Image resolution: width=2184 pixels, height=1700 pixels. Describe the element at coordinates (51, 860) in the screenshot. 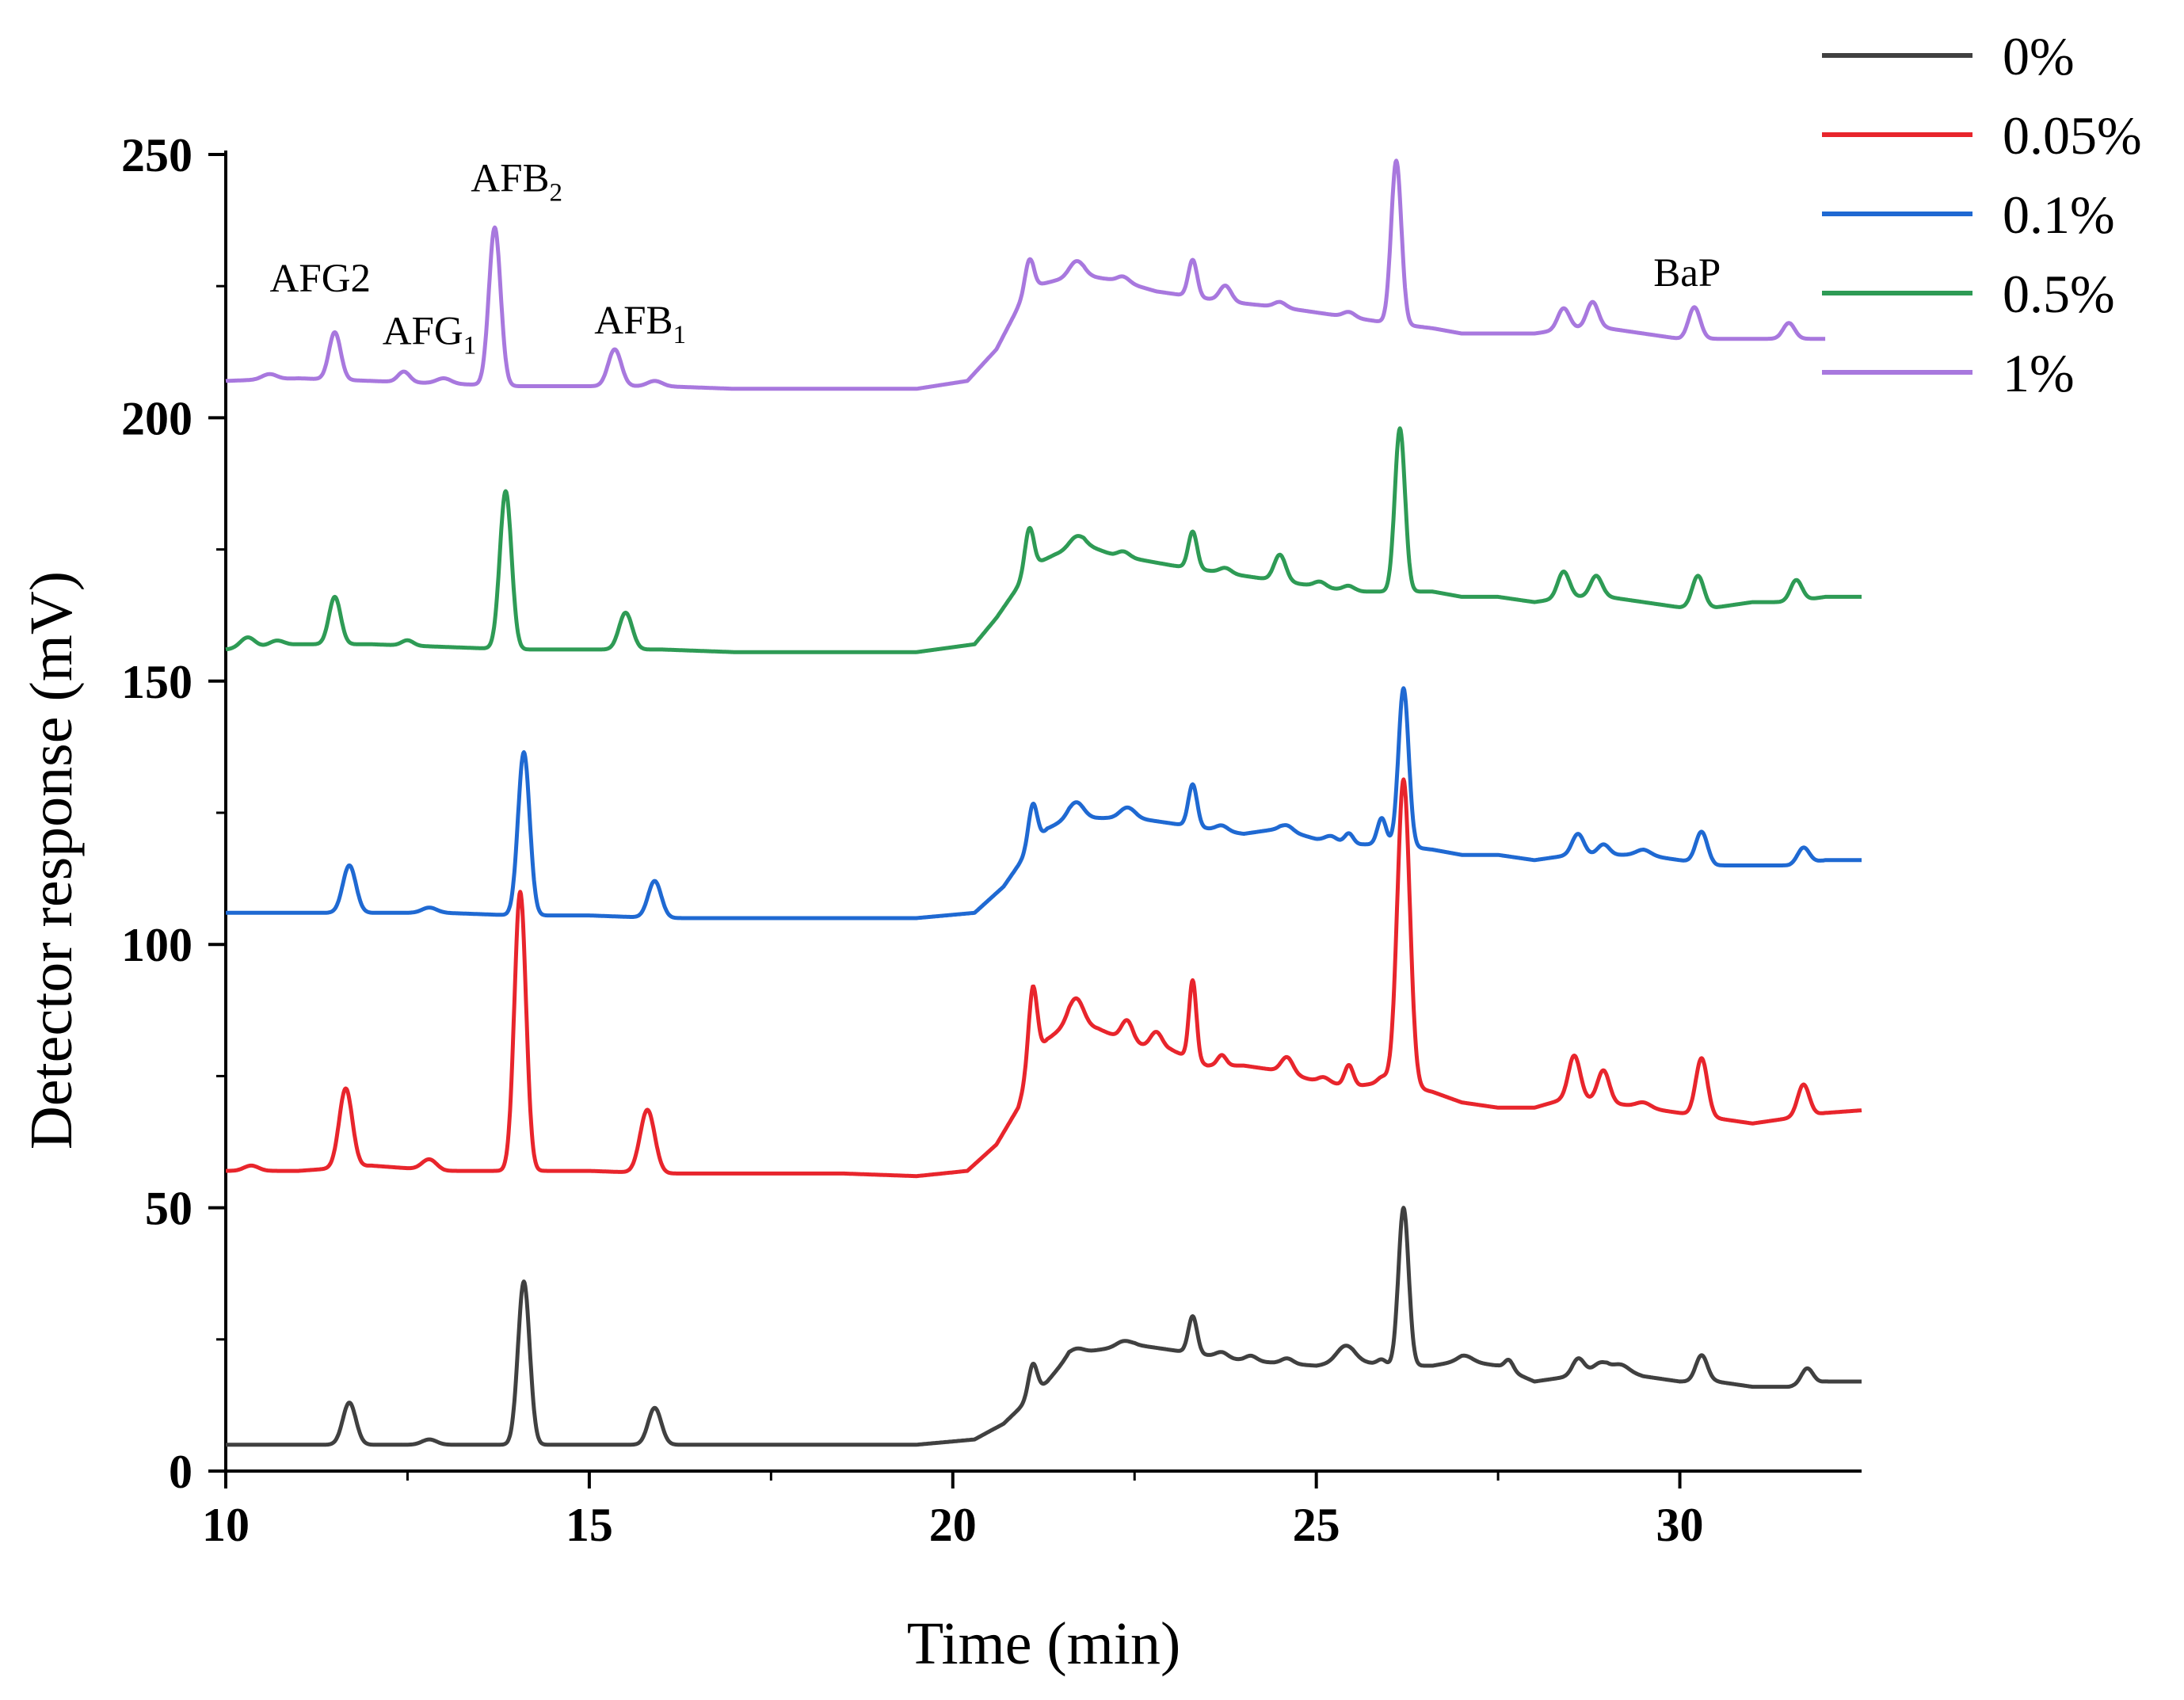

I see `y-axis-title: Detector response (mV)` at that location.